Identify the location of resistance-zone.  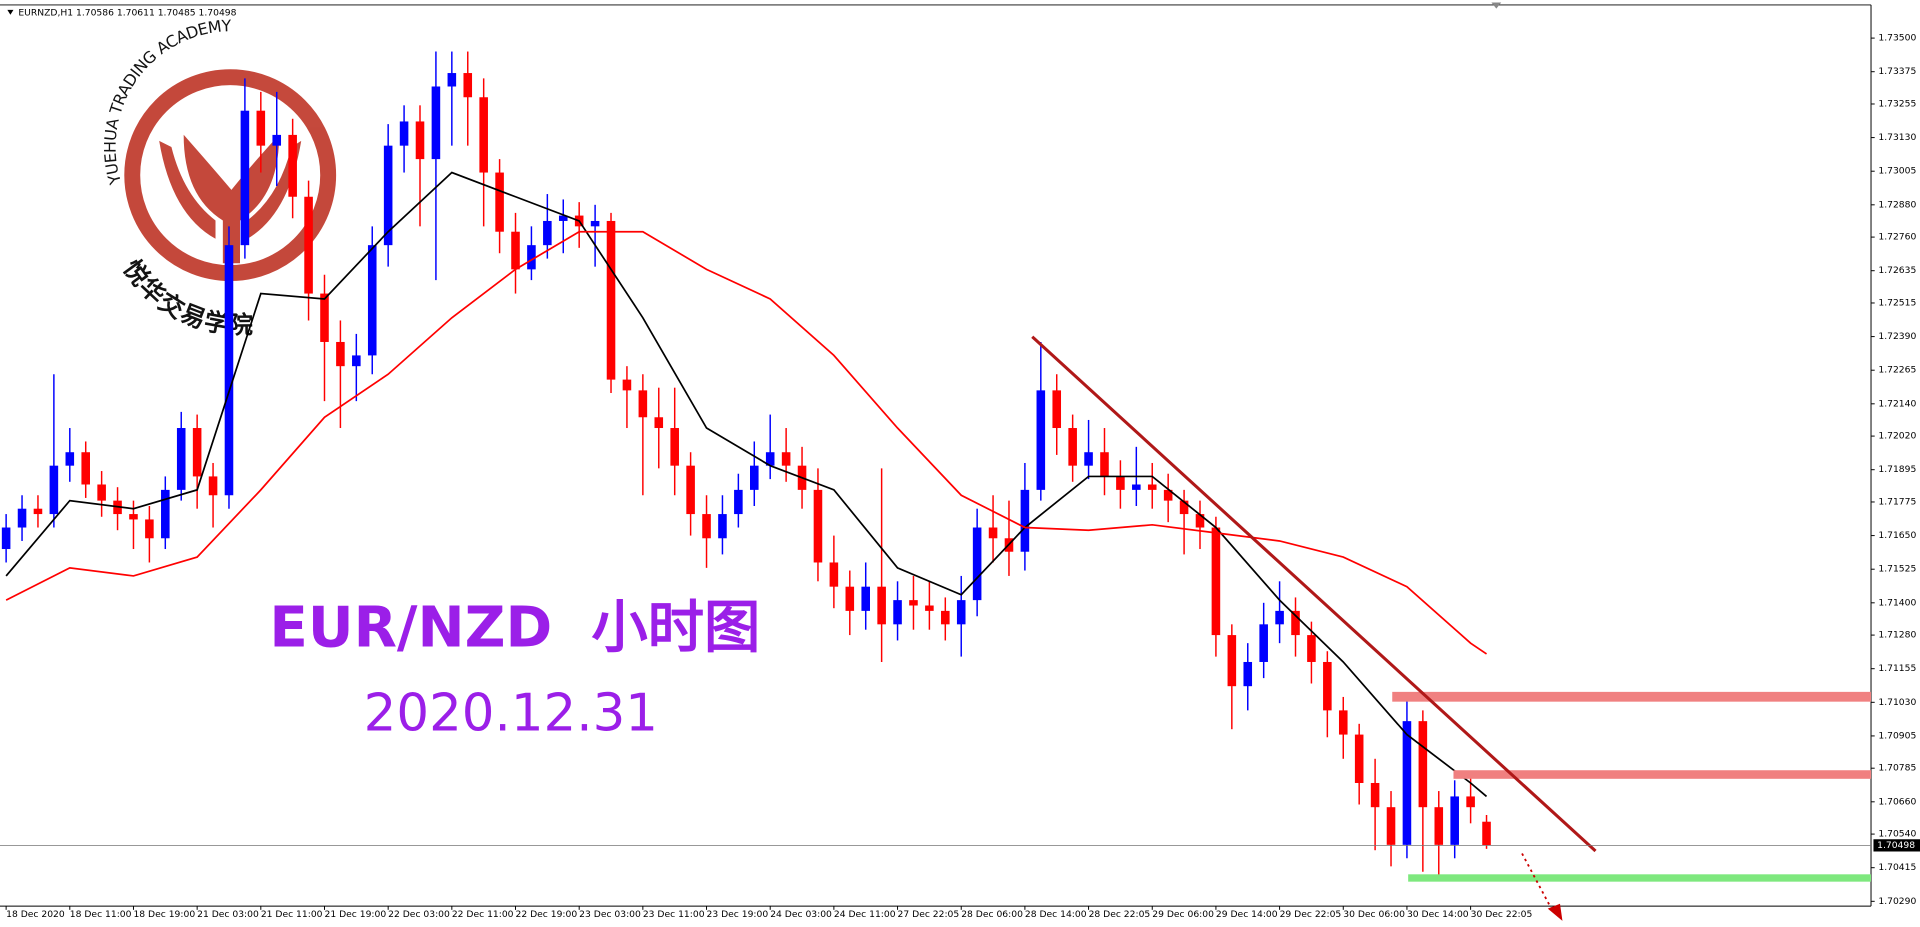
(1632, 696).